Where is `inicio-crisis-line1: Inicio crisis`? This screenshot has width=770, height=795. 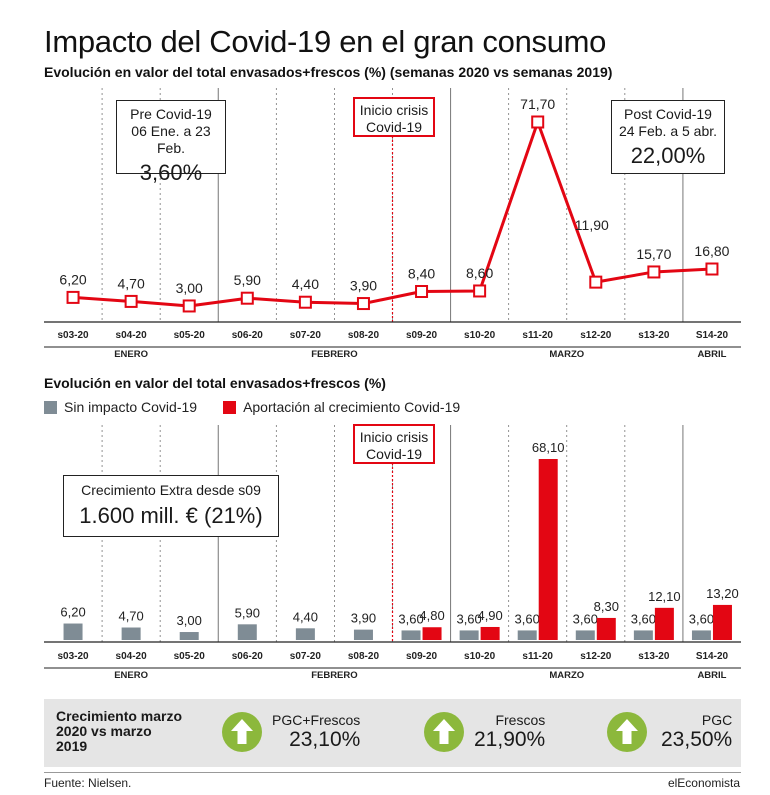
inicio-crisis-line1: Inicio crisis is located at coordinates (394, 110).